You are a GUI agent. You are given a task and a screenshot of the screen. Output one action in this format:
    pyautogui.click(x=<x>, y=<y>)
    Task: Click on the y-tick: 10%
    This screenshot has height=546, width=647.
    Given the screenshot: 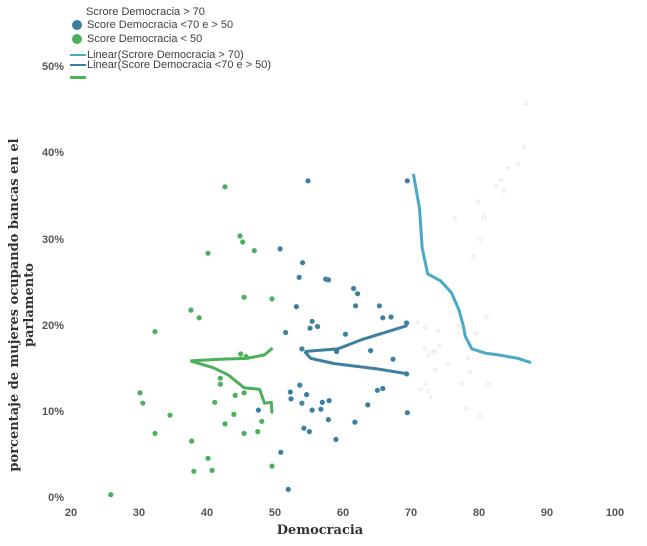 What is the action you would take?
    pyautogui.click(x=52, y=412)
    